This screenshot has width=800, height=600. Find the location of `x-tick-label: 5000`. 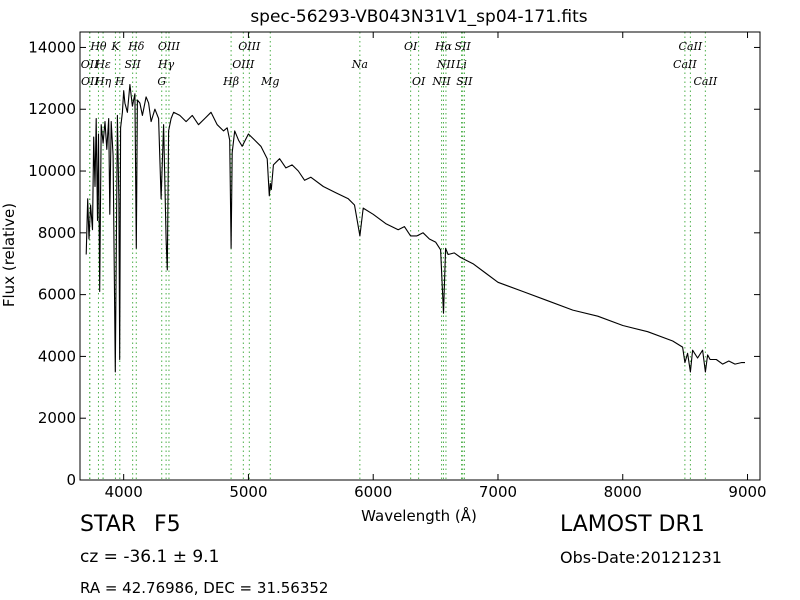

x-tick-label: 5000 is located at coordinates (248, 492).